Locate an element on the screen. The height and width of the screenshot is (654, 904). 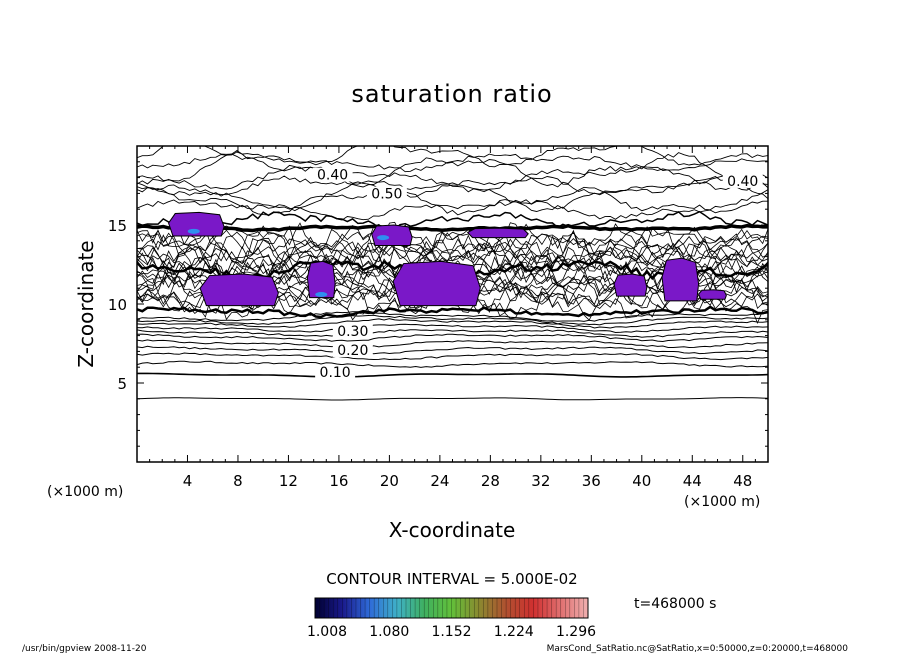
x-tick-label: 28 is located at coordinates (490, 481).